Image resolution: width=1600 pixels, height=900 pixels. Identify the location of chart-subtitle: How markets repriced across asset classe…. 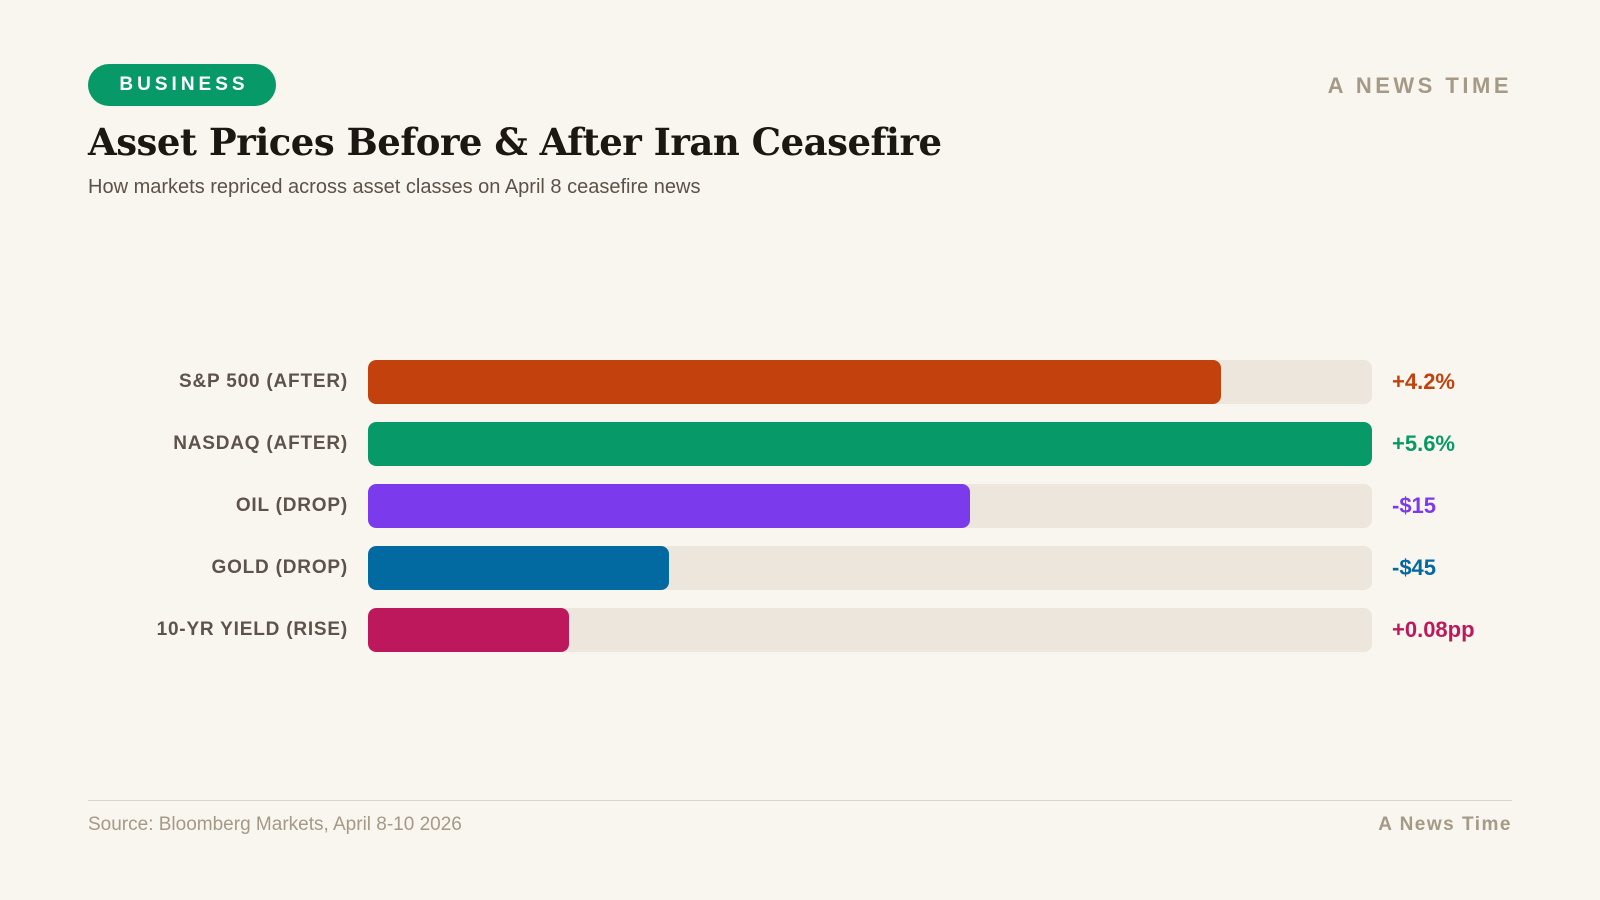
(394, 187).